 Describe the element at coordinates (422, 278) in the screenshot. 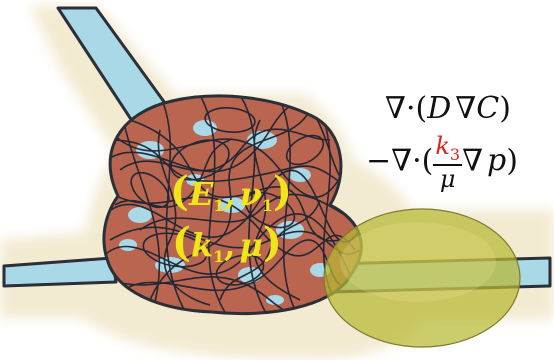

I see `region-ellipse` at that location.